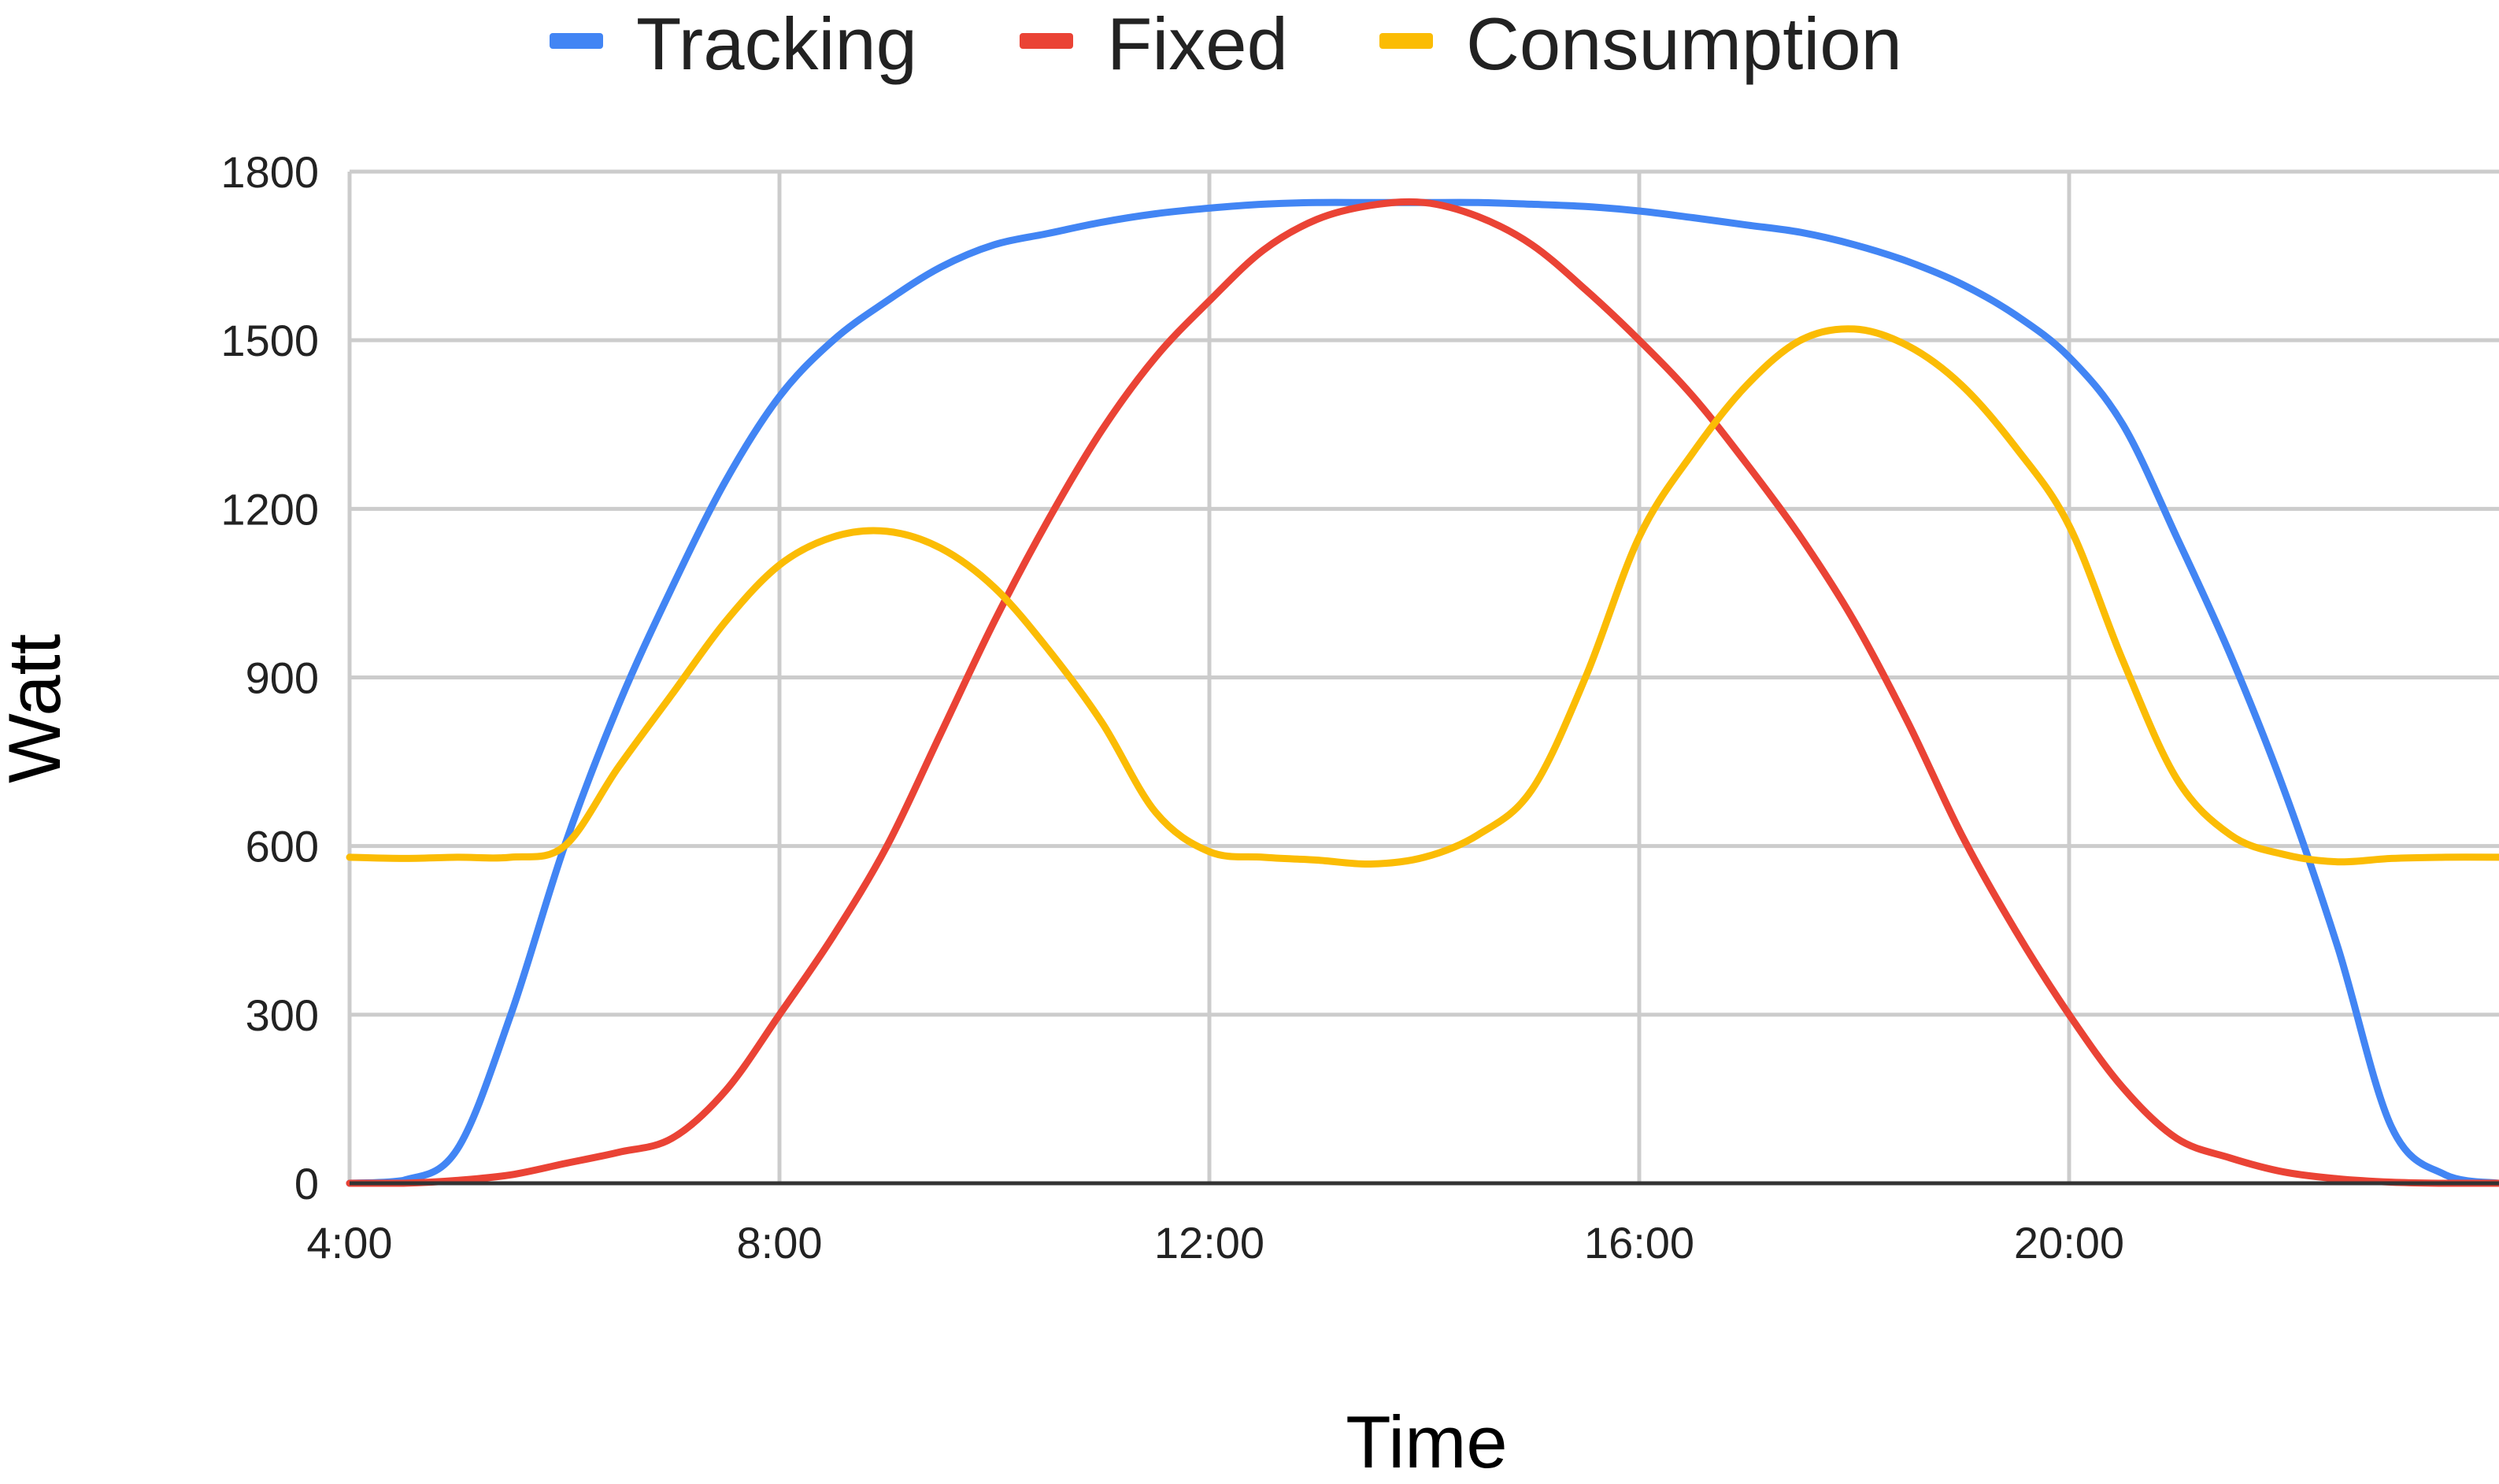 The image size is (2499, 1484). What do you see at coordinates (2069, 1243) in the screenshot?
I see `x-tick-label: 20:00` at bounding box center [2069, 1243].